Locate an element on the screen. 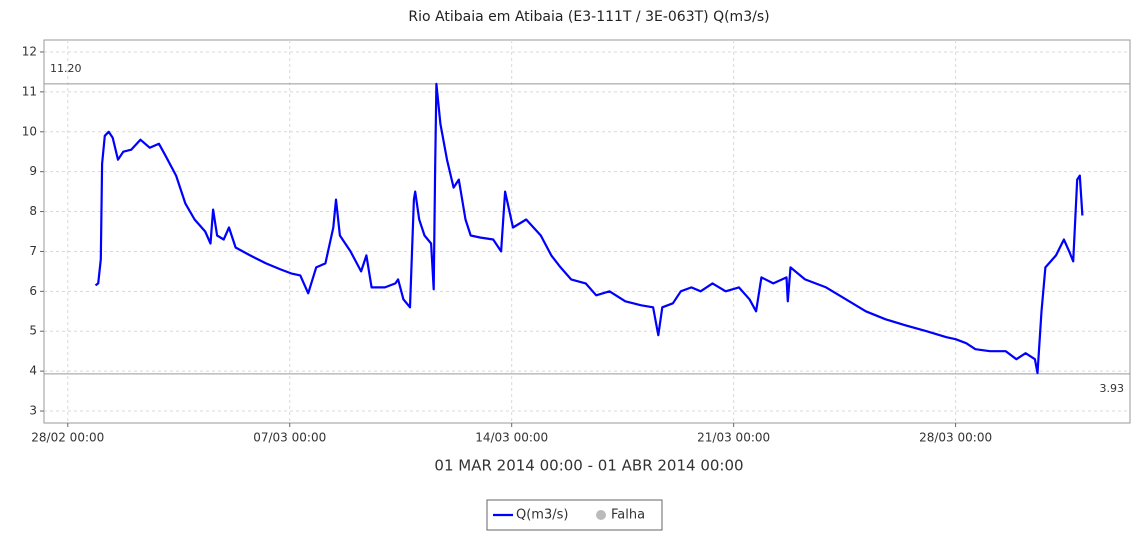 Image resolution: width=1138 pixels, height=533 pixels. y-tick-label: 4 is located at coordinates (33, 371).